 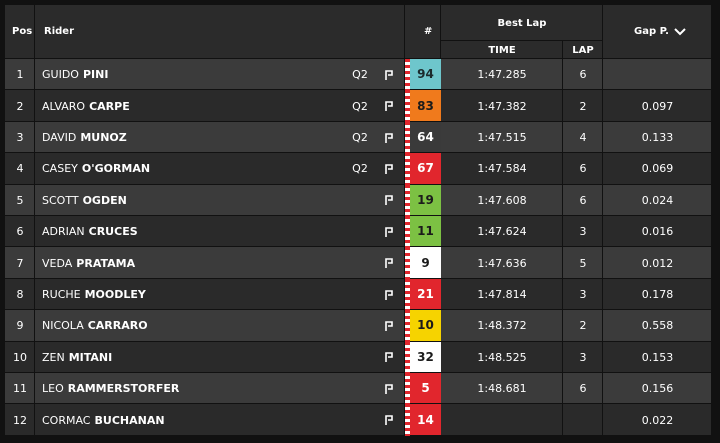 What do you see at coordinates (20, 294) in the screenshot?
I see `position: 8` at bounding box center [20, 294].